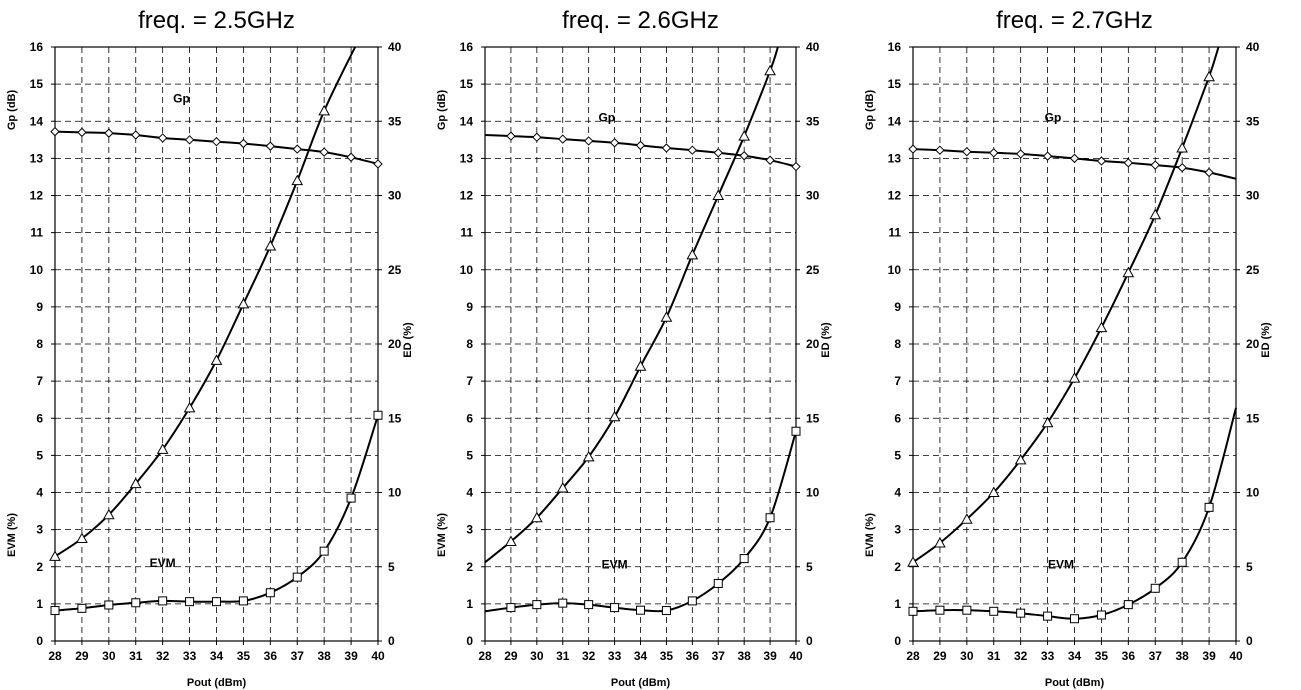 This screenshot has width=1301, height=690. Describe the element at coordinates (641, 683) in the screenshot. I see `x-axis-label: Pout (dBm)` at that location.